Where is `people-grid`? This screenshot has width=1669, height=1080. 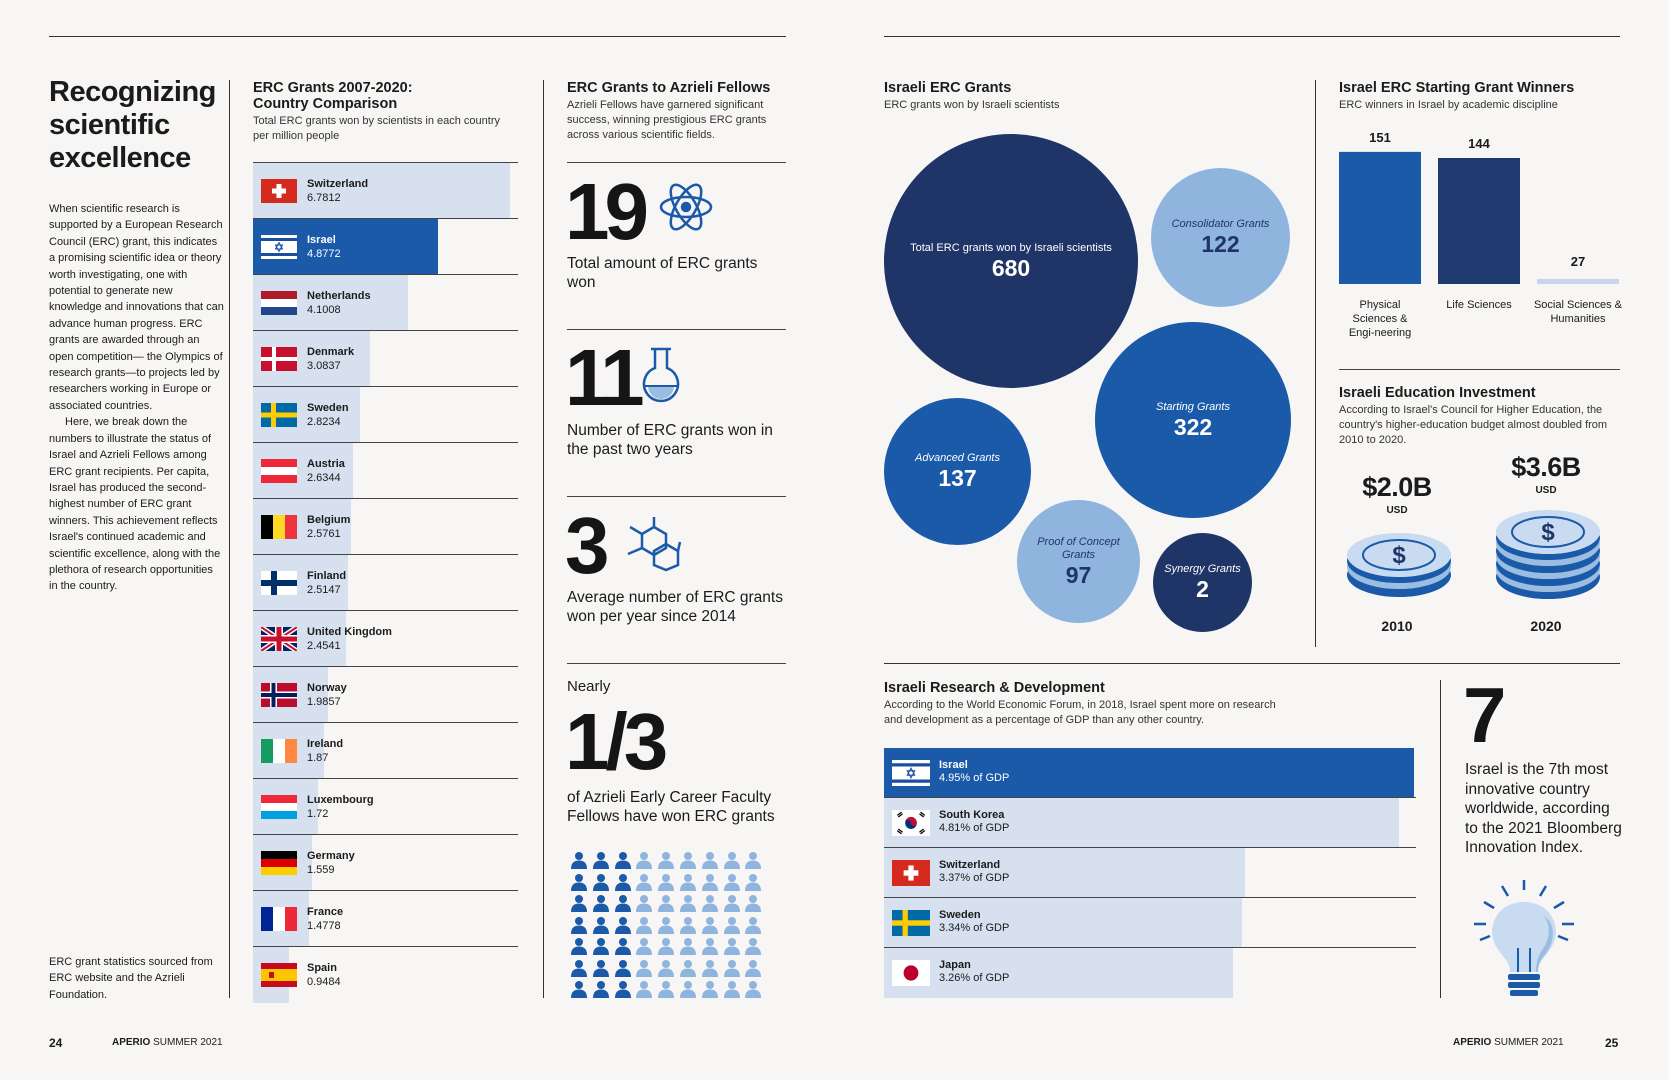
people-grid is located at coordinates (668, 925).